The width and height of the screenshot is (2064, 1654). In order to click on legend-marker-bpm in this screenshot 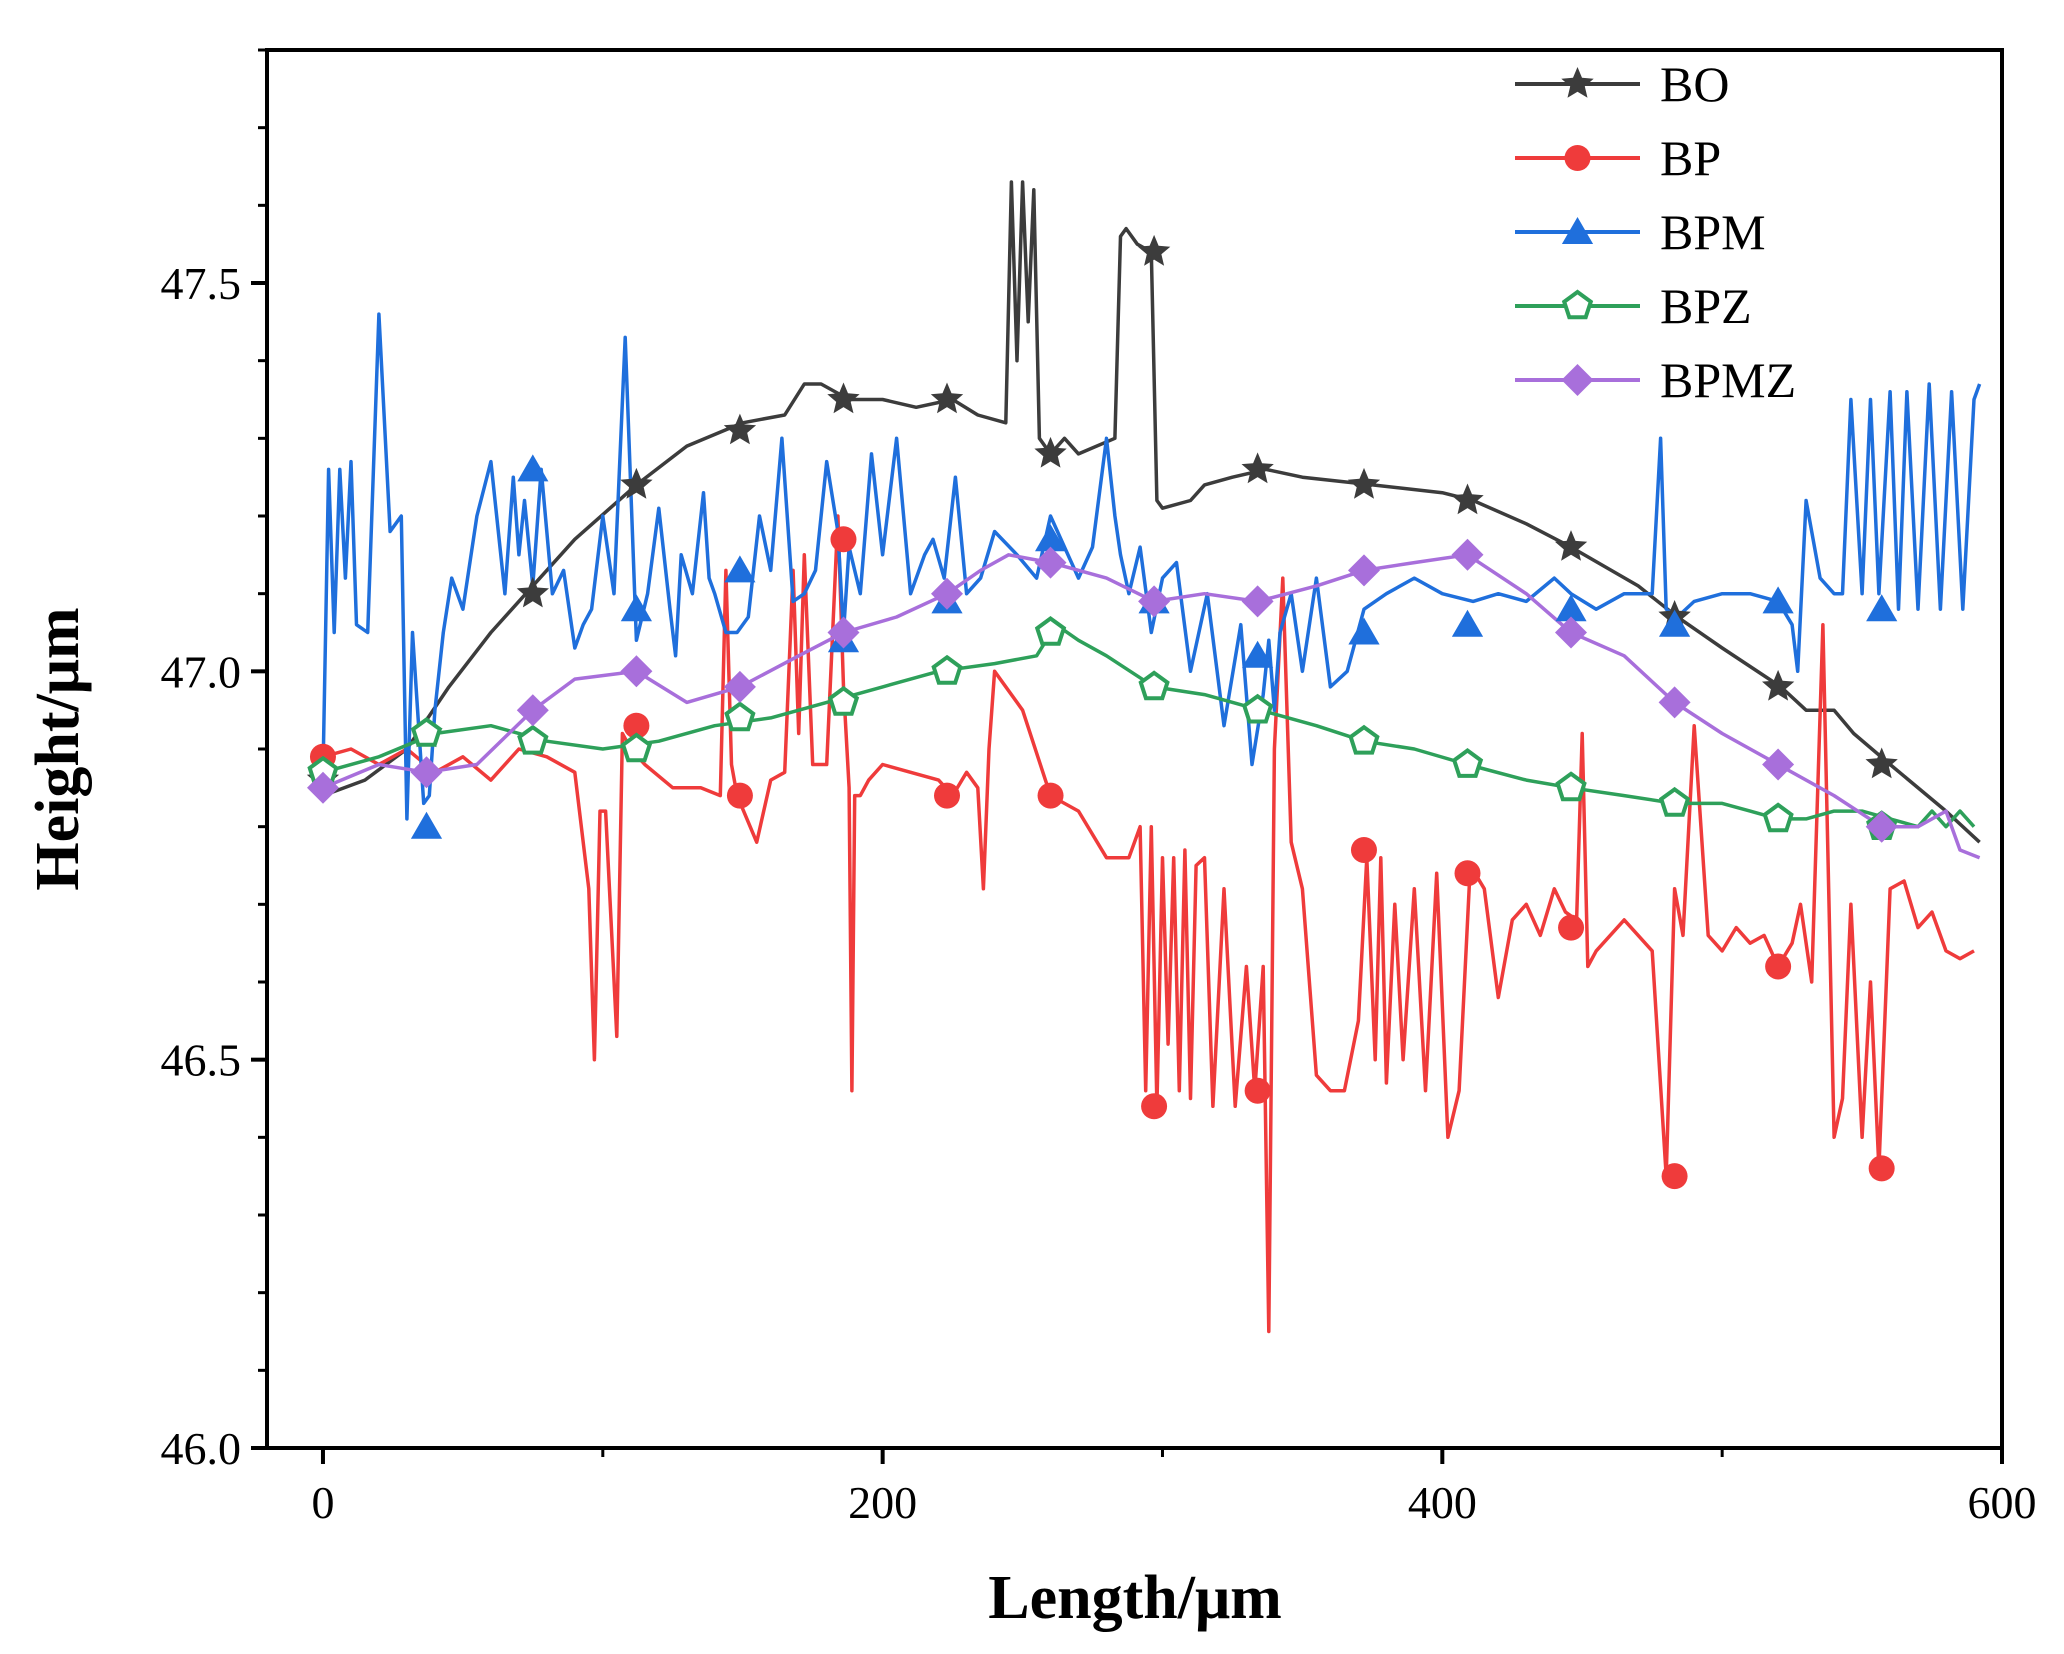, I will do `click(1577, 230)`.